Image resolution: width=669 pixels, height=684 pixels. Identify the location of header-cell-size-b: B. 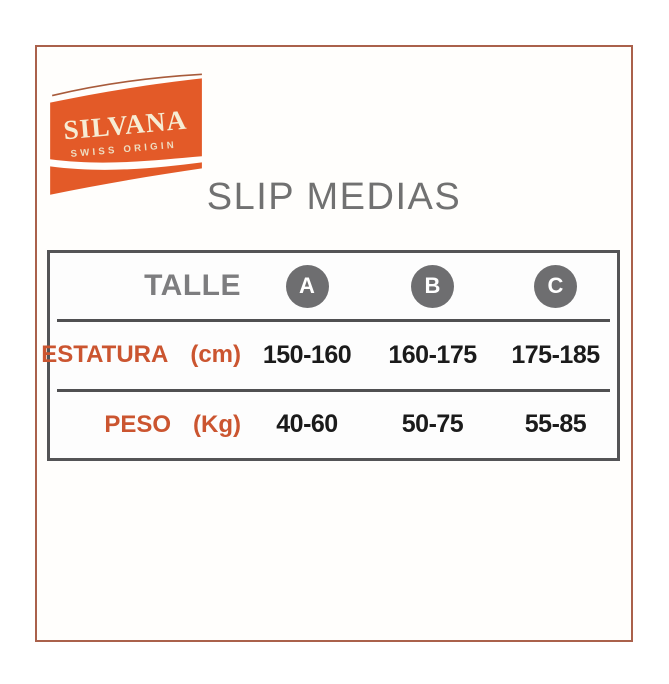
(432, 286).